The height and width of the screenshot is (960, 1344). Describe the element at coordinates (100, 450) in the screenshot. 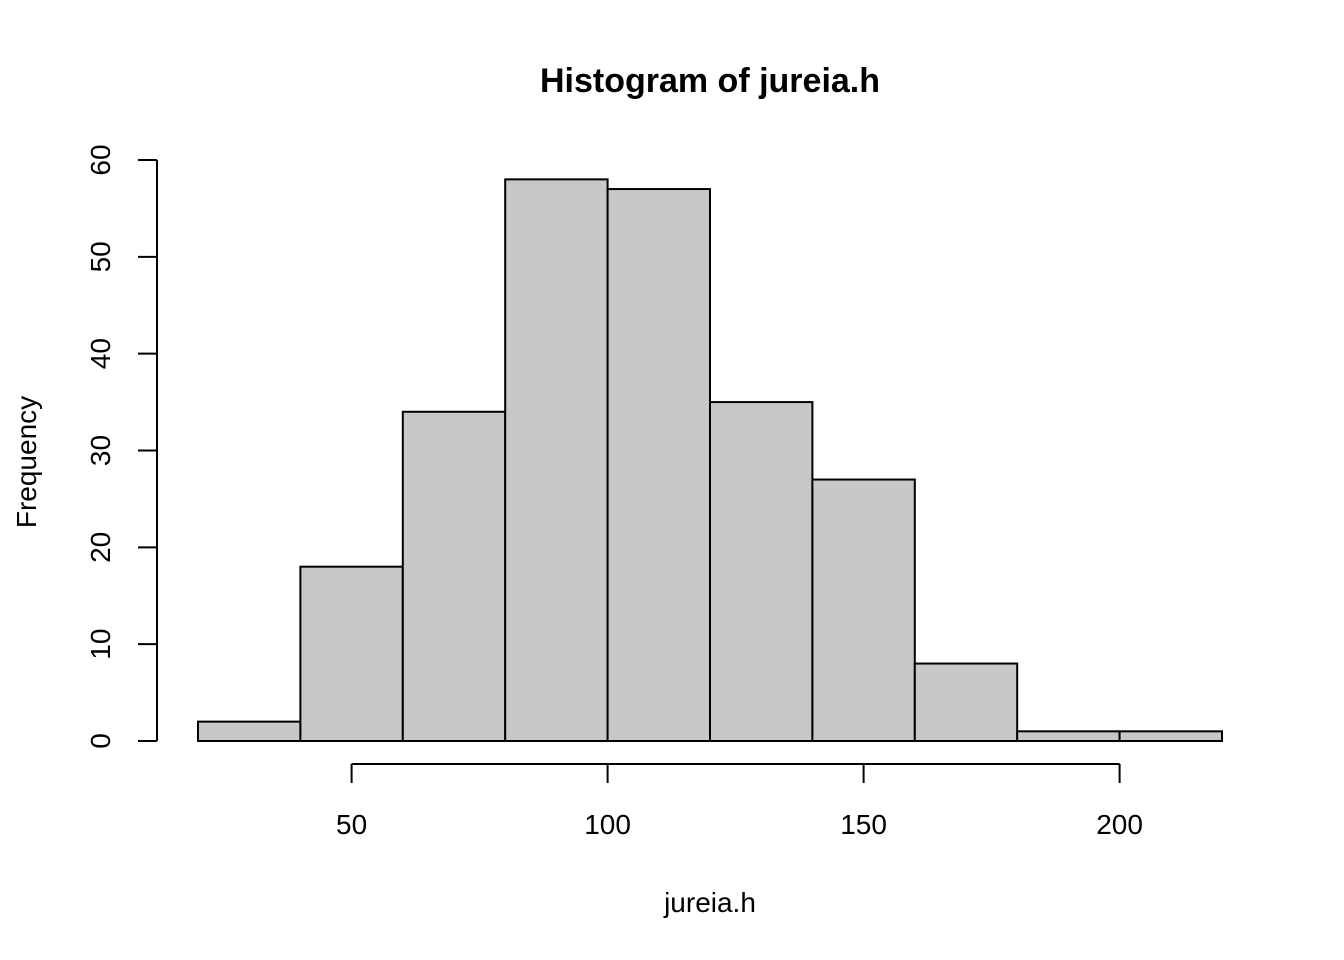

I see `y-tick-label-3: 30` at that location.